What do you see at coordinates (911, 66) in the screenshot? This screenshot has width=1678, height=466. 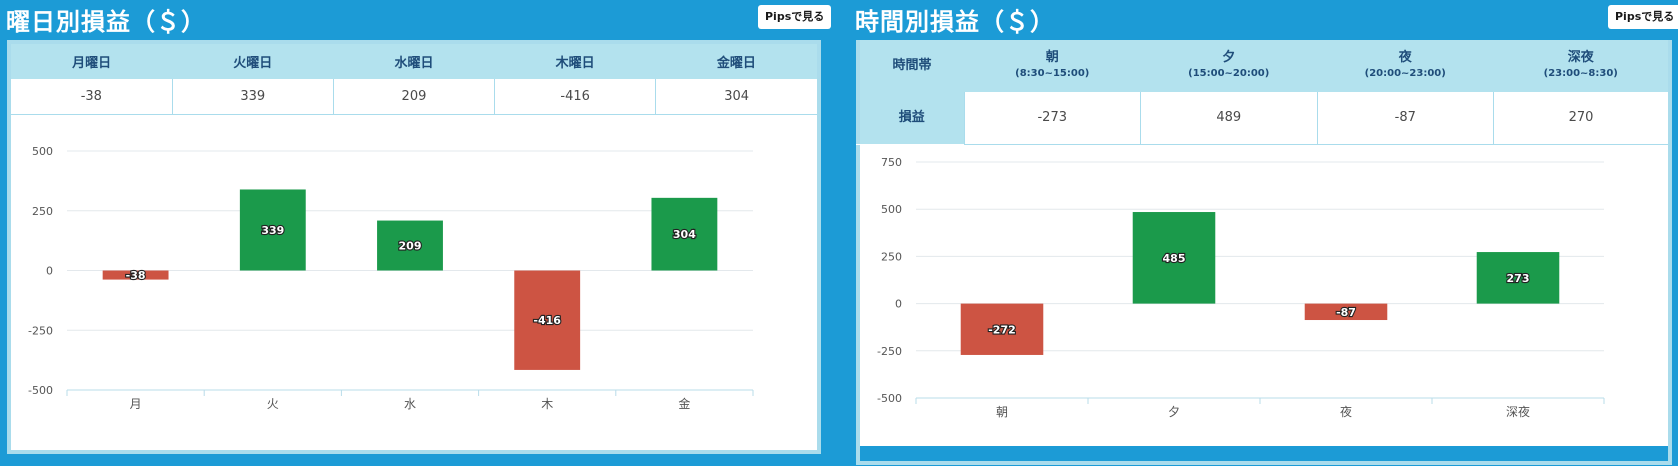 I see `row-header-timeslot: 時間帯` at bounding box center [911, 66].